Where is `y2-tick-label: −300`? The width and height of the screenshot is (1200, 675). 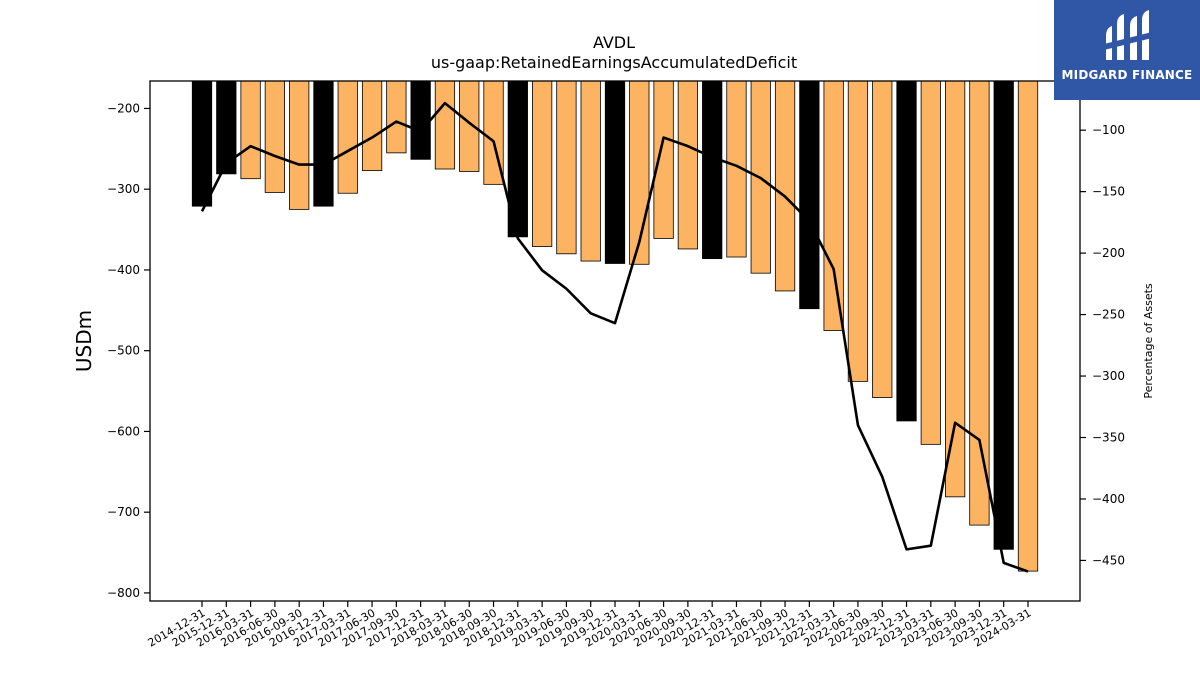 y2-tick-label: −300 is located at coordinates (1108, 376).